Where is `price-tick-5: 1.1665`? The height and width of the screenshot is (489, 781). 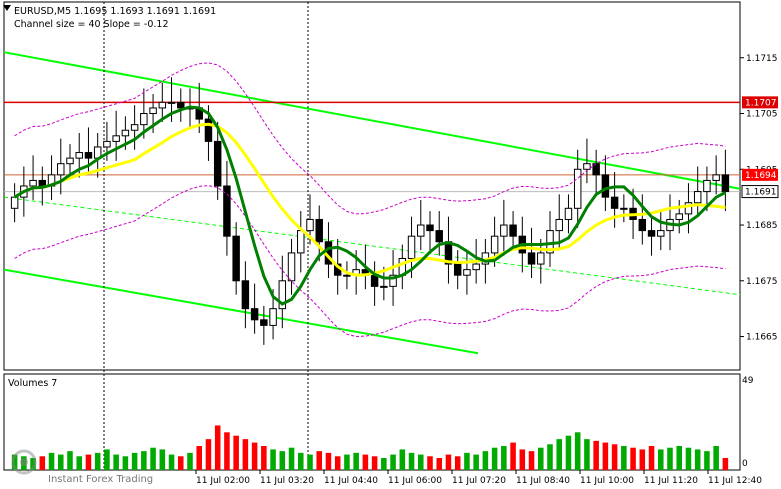
price-tick-5: 1.1665 is located at coordinates (762, 338).